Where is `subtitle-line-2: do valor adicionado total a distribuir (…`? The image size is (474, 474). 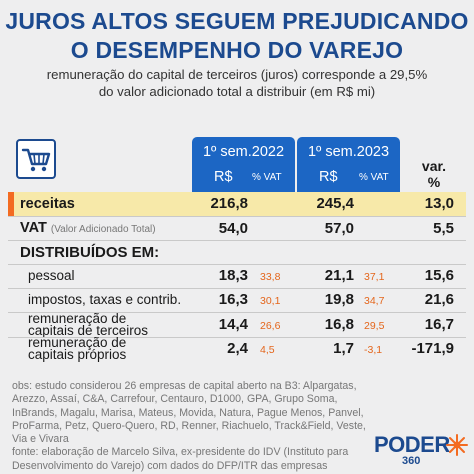 subtitle-line-2: do valor adicionado total a distribuir (… is located at coordinates (237, 91).